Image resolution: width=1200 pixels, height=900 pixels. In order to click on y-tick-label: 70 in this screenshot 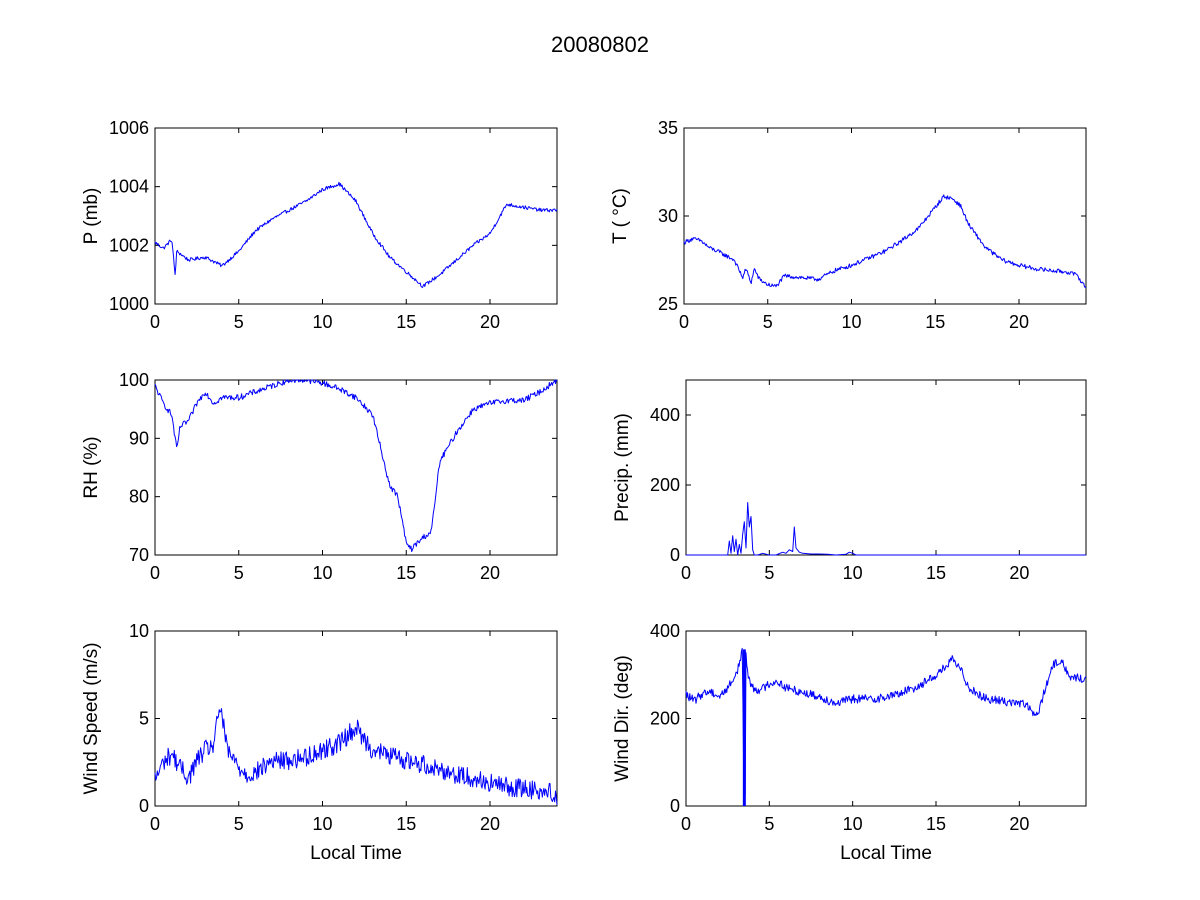, I will do `click(139, 555)`.